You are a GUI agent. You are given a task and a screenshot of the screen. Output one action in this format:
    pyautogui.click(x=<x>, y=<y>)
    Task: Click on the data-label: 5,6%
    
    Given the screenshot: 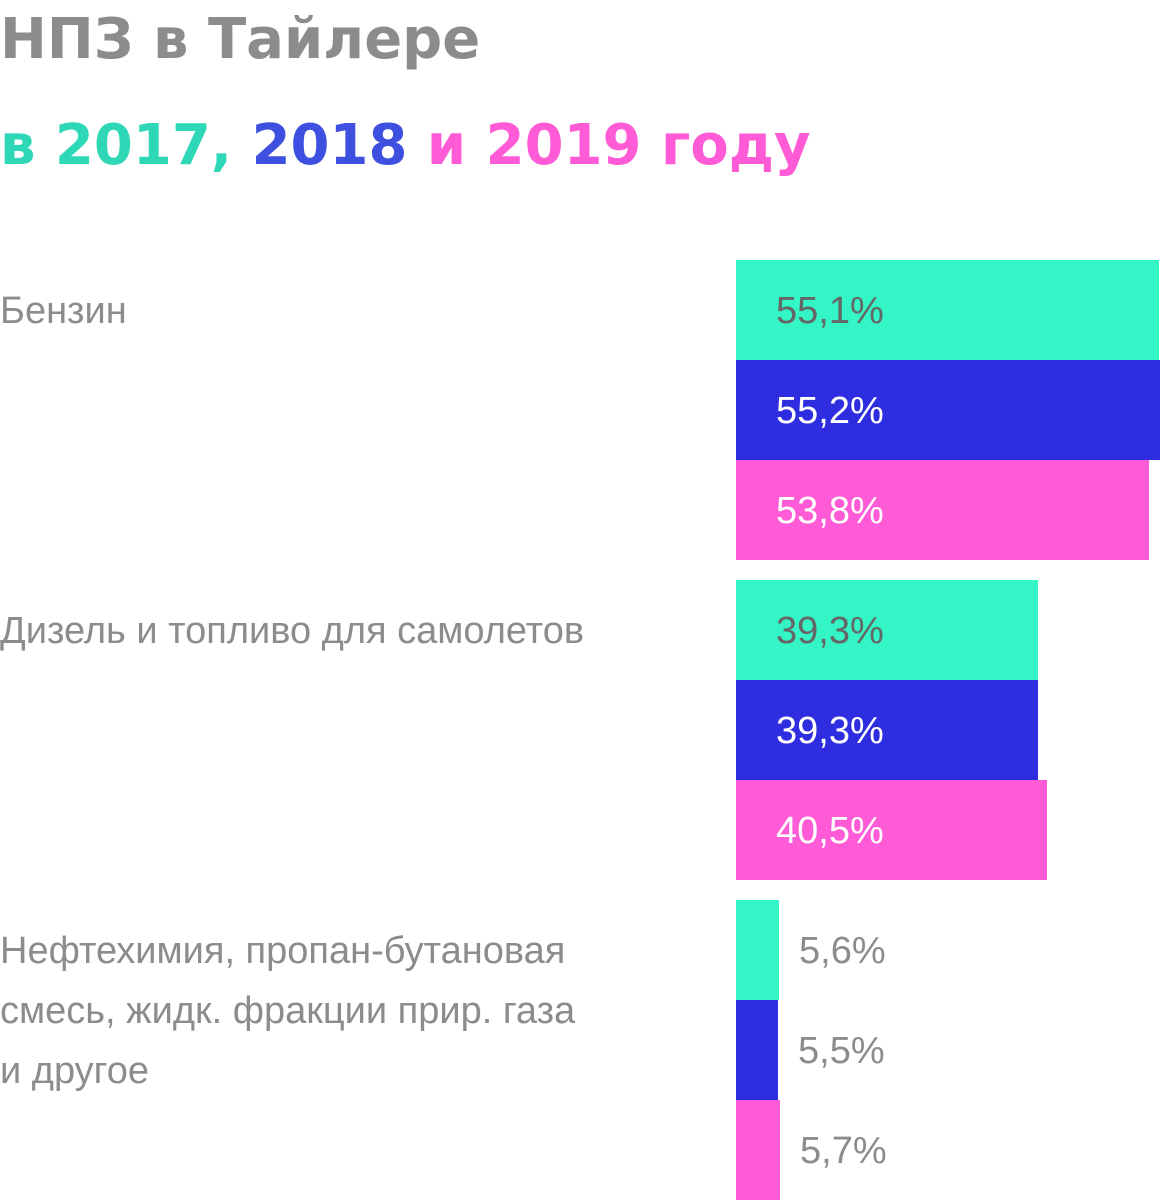 What is the action you would take?
    pyautogui.click(x=842, y=951)
    